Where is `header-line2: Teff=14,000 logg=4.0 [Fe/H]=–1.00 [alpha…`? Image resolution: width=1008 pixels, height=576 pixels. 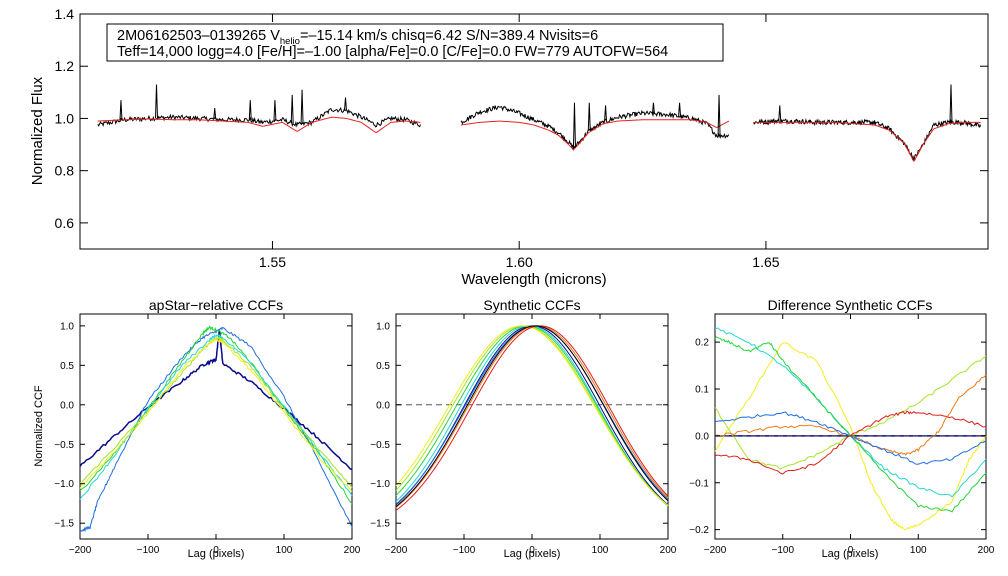 header-line2: Teff=14,000 logg=4.0 [Fe/H]=–1.00 [alpha… is located at coordinates (392, 52).